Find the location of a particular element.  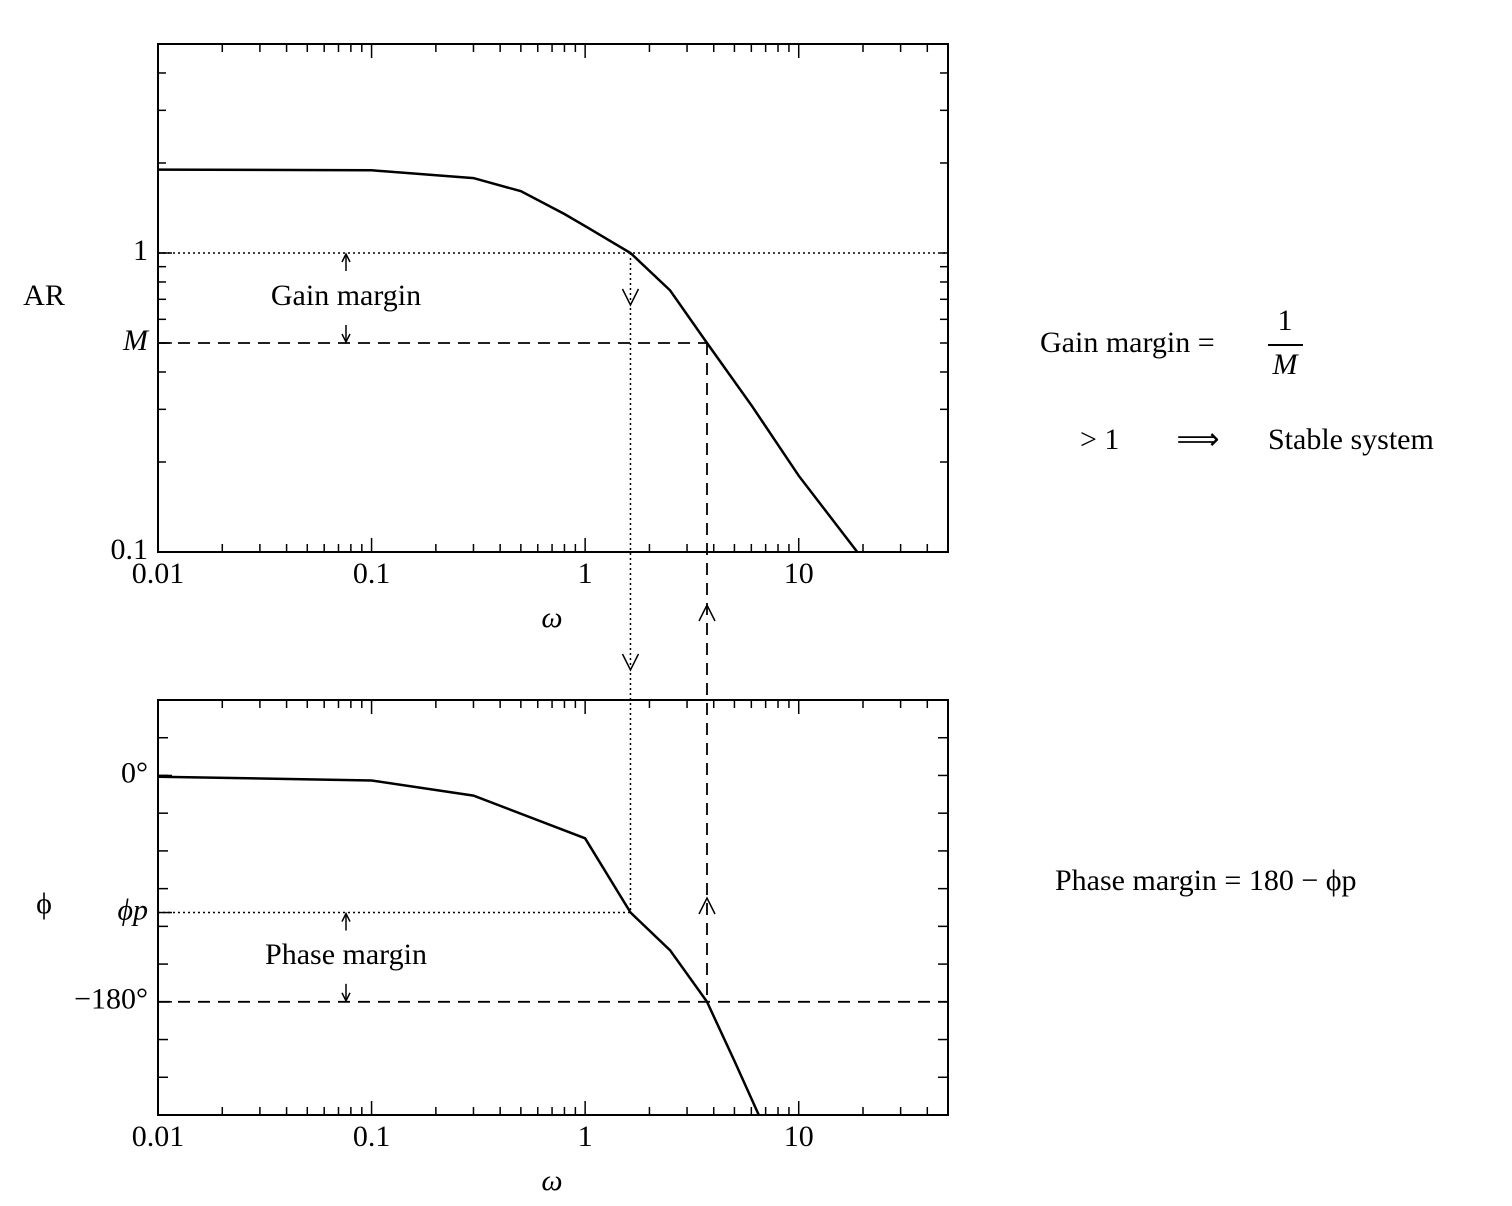

y-axis-label: AR is located at coordinates (44, 295).